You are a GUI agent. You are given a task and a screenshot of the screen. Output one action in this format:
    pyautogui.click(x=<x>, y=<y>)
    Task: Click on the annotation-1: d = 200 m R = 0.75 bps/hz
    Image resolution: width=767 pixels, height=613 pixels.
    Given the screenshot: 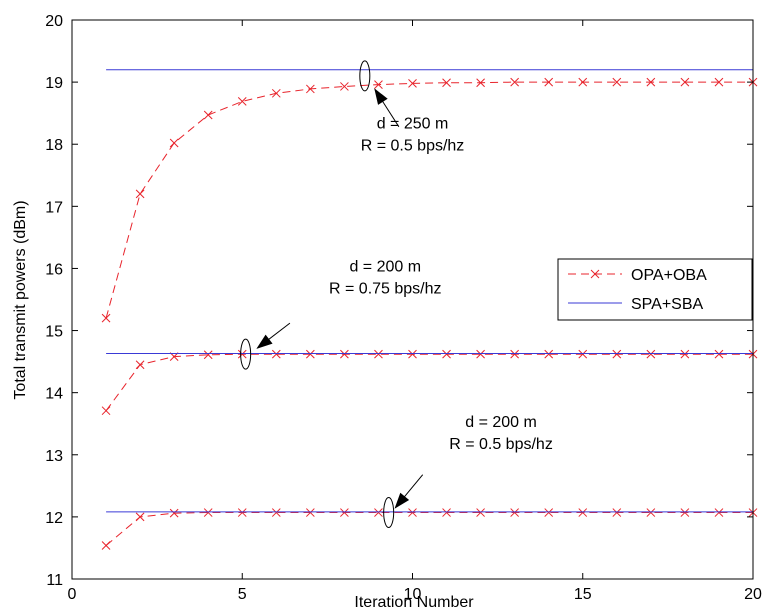 What is the action you would take?
    pyautogui.click(x=341, y=314)
    